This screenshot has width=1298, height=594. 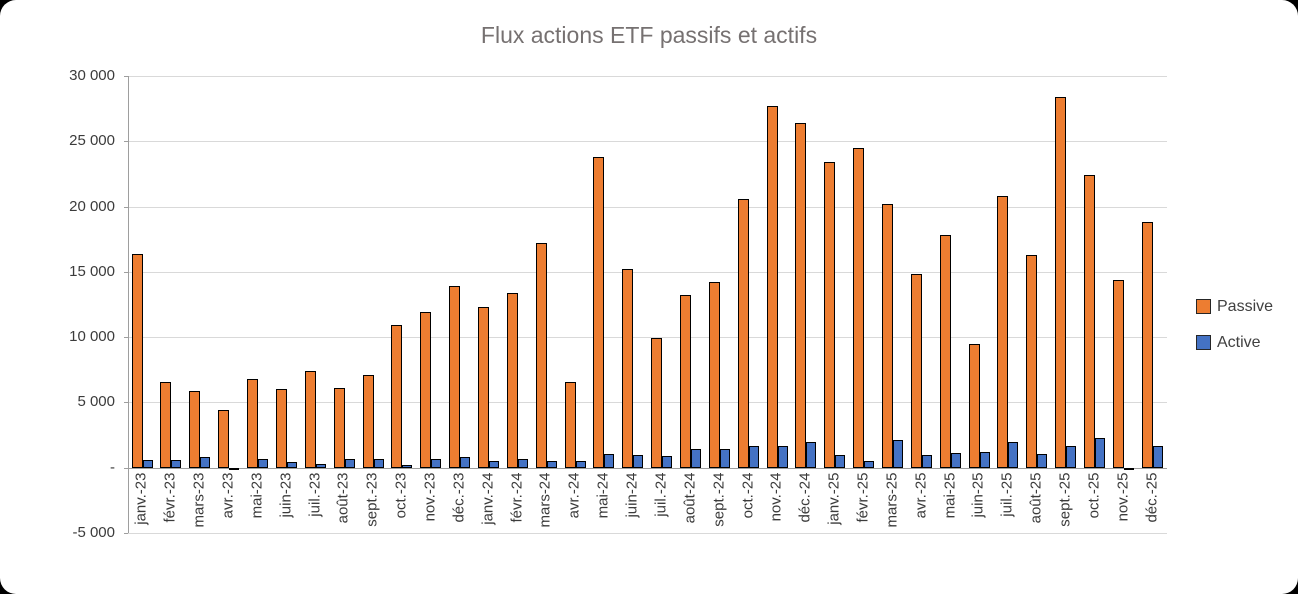 What do you see at coordinates (1065, 499) in the screenshot?
I see `x-axis-label: sept.-25` at bounding box center [1065, 499].